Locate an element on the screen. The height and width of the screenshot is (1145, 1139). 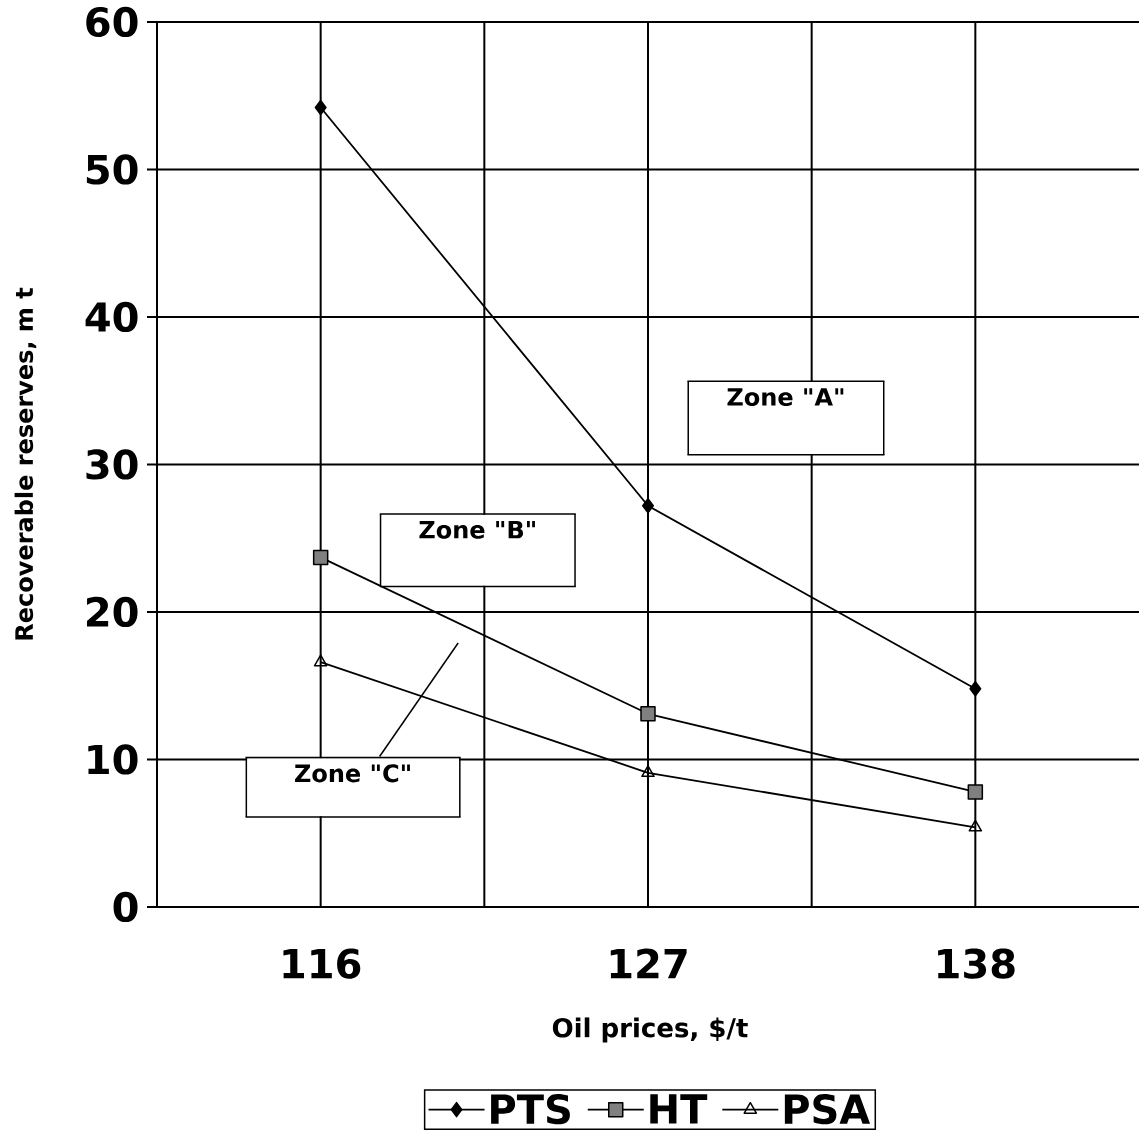
x-tick-label: 138 is located at coordinates (976, 963).